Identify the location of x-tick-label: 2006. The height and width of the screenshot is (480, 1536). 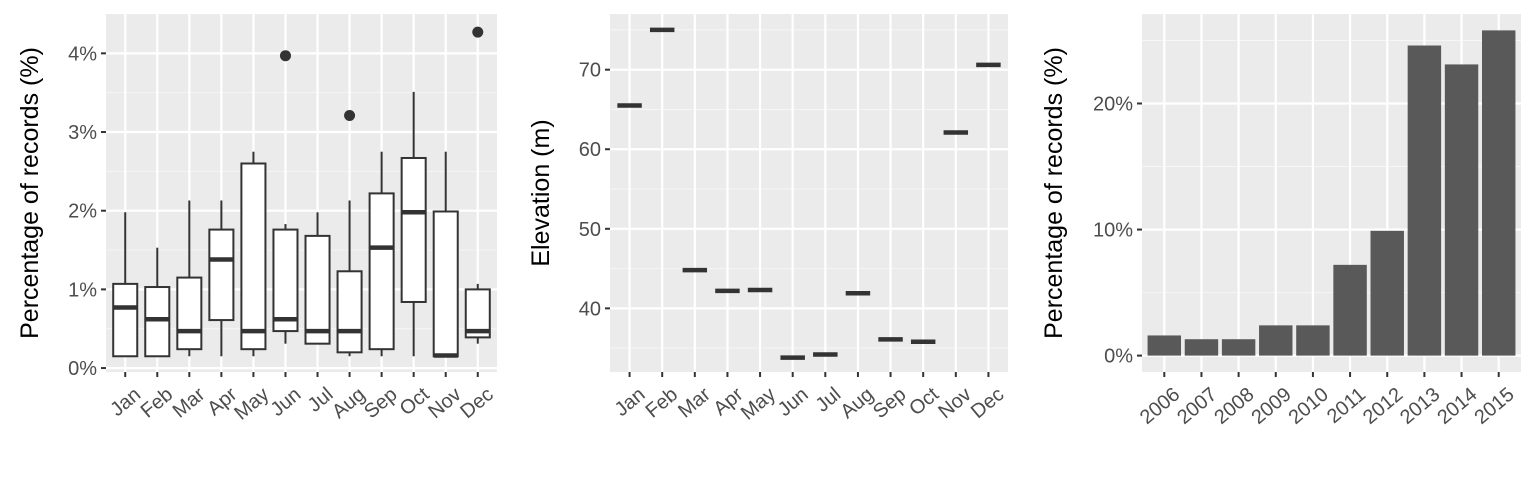
(1160, 405).